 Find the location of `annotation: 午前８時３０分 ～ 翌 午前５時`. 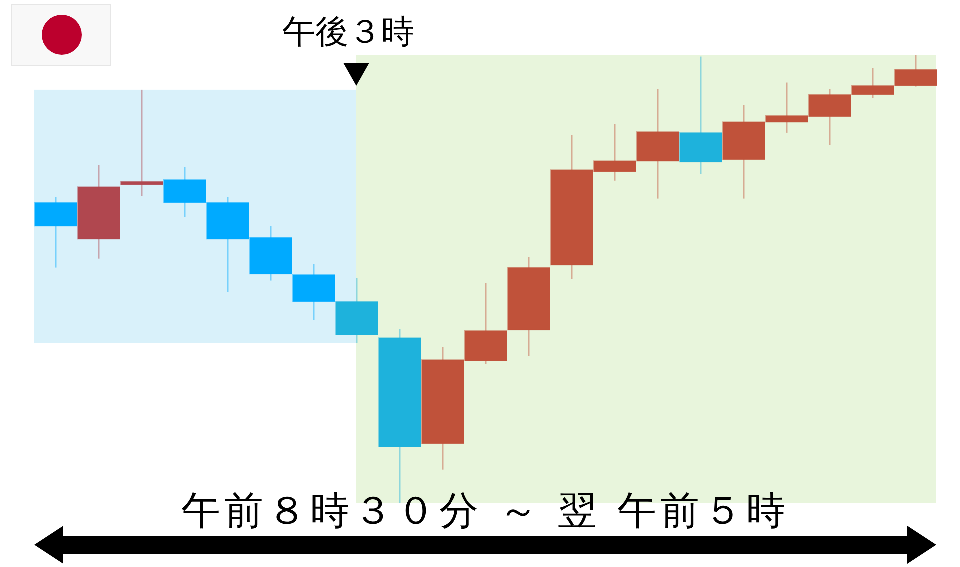

annotation: 午前８時３０分 ～ 翌 午前５時 is located at coordinates (485, 511).